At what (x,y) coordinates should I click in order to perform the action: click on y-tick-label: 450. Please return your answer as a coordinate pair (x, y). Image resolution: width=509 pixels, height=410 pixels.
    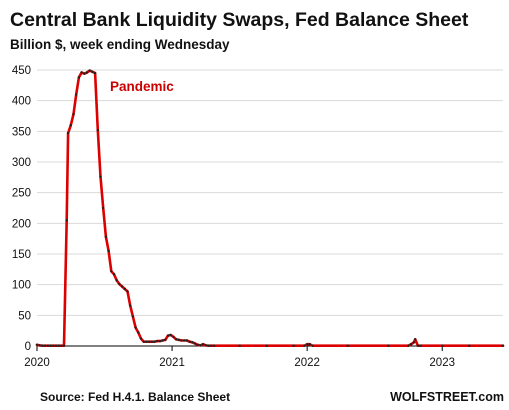
    Looking at the image, I should click on (21, 71).